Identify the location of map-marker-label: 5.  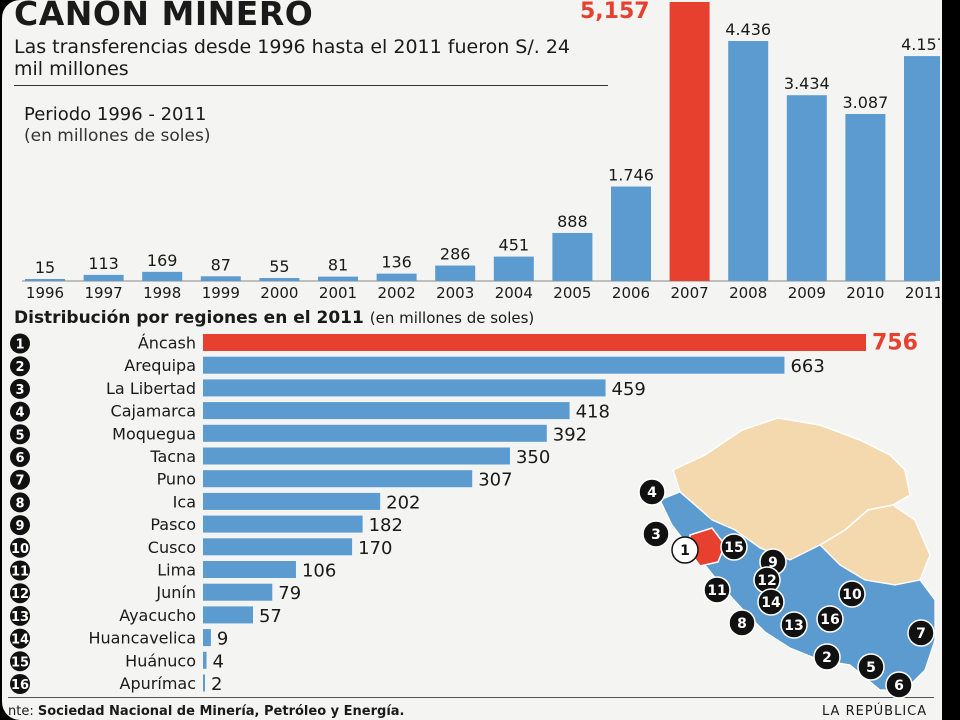
(871, 668).